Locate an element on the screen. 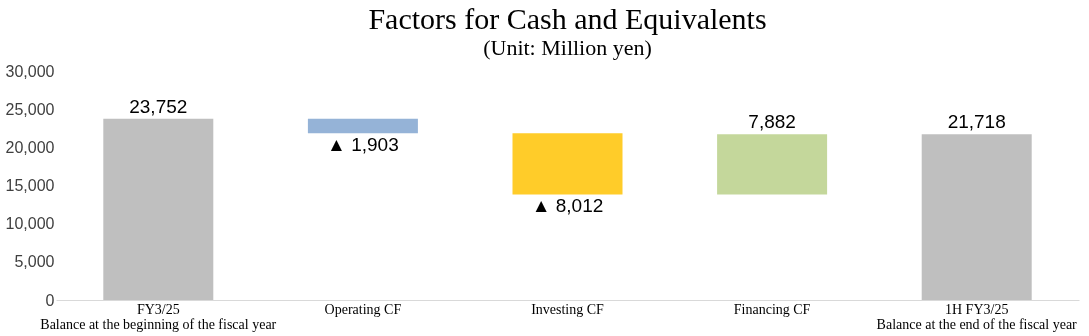 The width and height of the screenshot is (1089, 336). data-label: ▲ 1,903 is located at coordinates (363, 145).